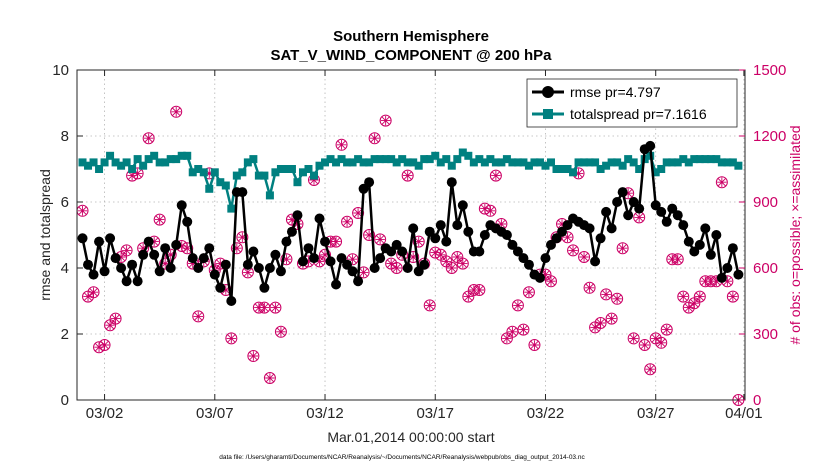  I want to click on legend-spread-label: totalspread pr=7.1616, so click(638, 114).